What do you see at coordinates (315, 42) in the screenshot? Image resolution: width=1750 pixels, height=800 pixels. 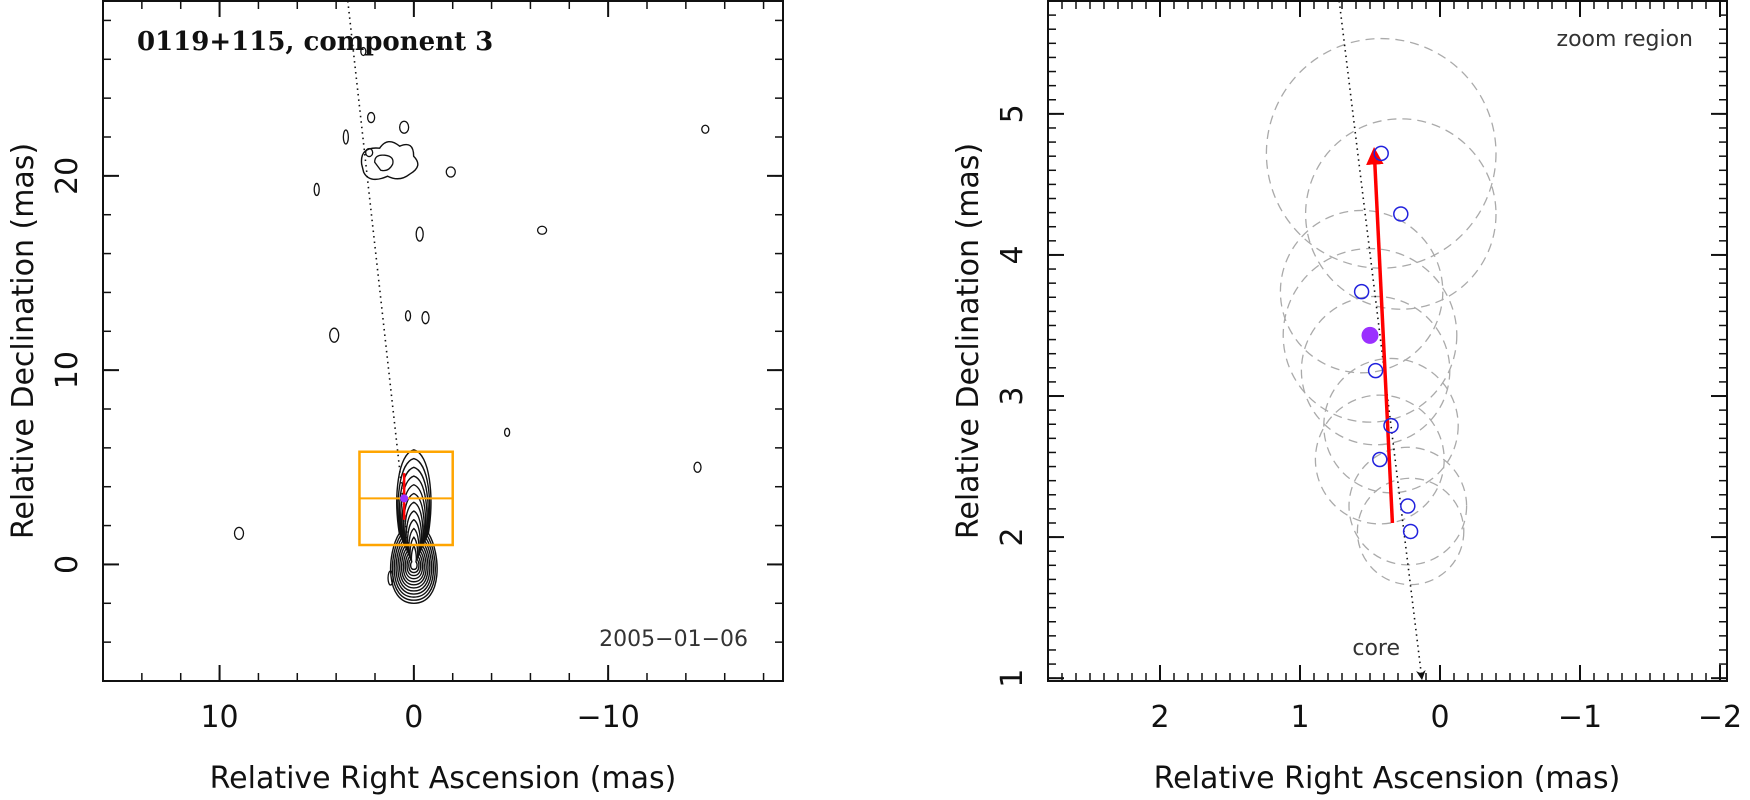 I see `left-plot-title: 0119+115, component 3` at bounding box center [315, 42].